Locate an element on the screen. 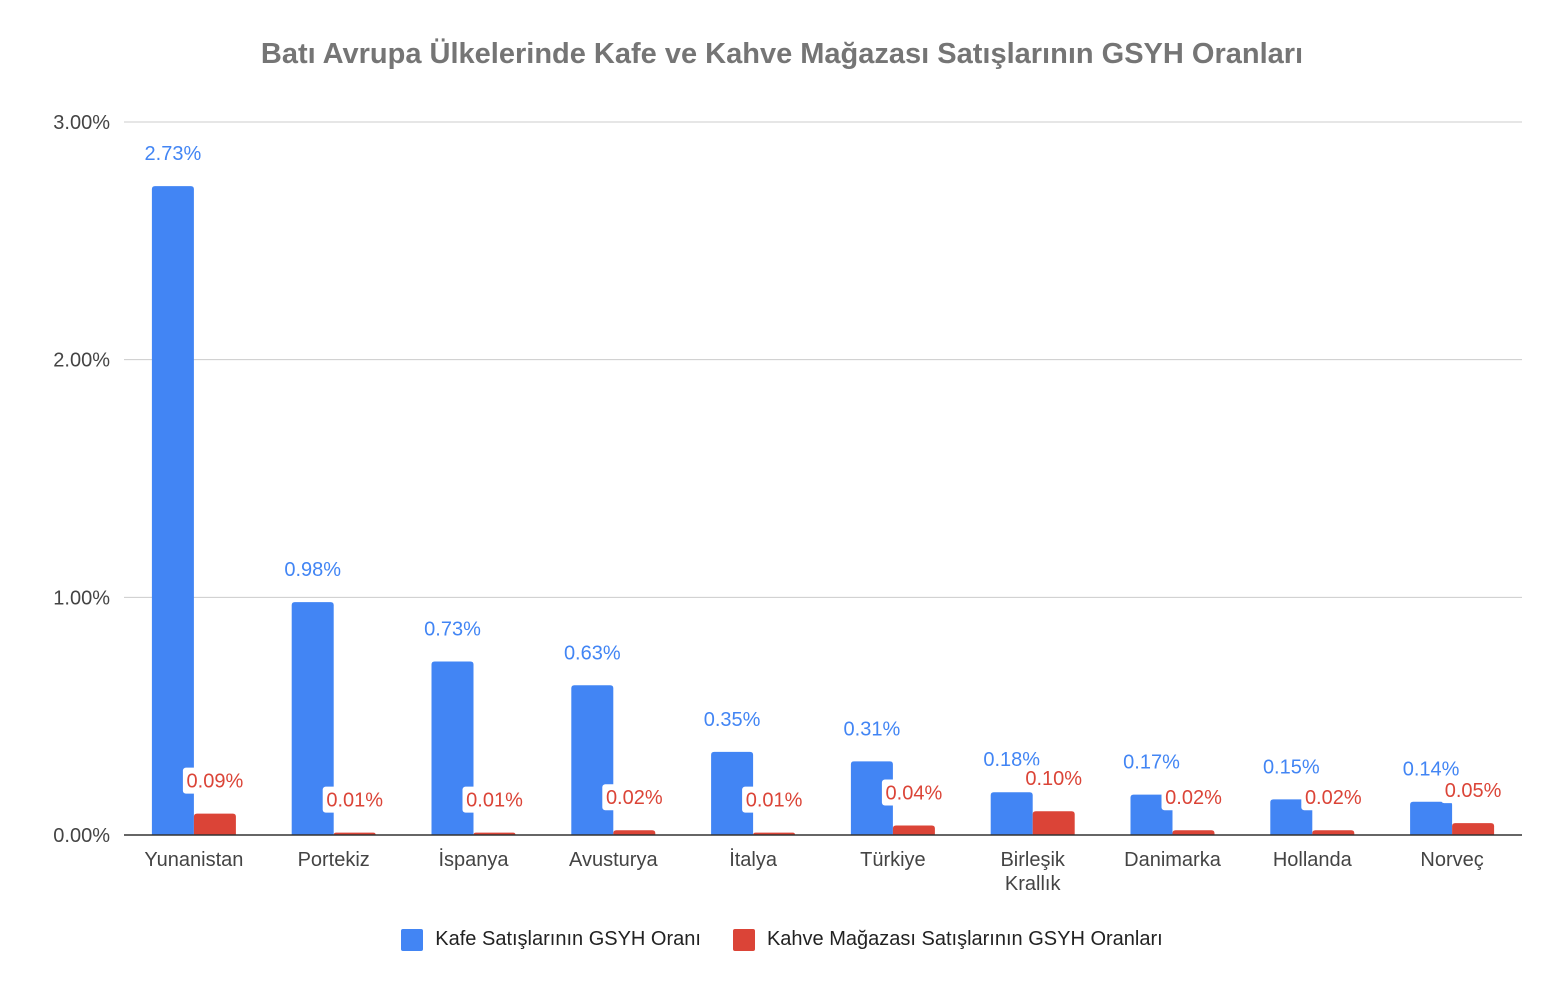  y-tick-label: 2.00% is located at coordinates (81, 361).